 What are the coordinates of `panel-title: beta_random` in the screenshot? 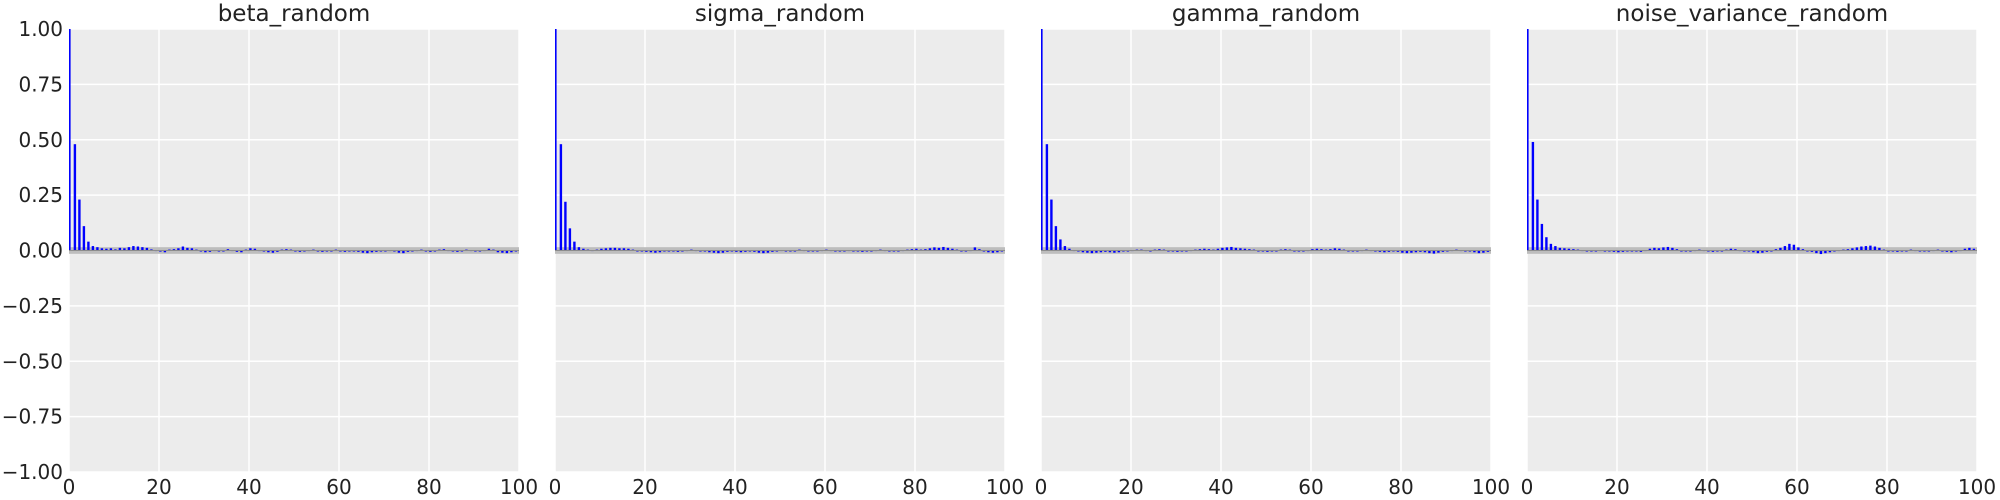 It's located at (294, 14).